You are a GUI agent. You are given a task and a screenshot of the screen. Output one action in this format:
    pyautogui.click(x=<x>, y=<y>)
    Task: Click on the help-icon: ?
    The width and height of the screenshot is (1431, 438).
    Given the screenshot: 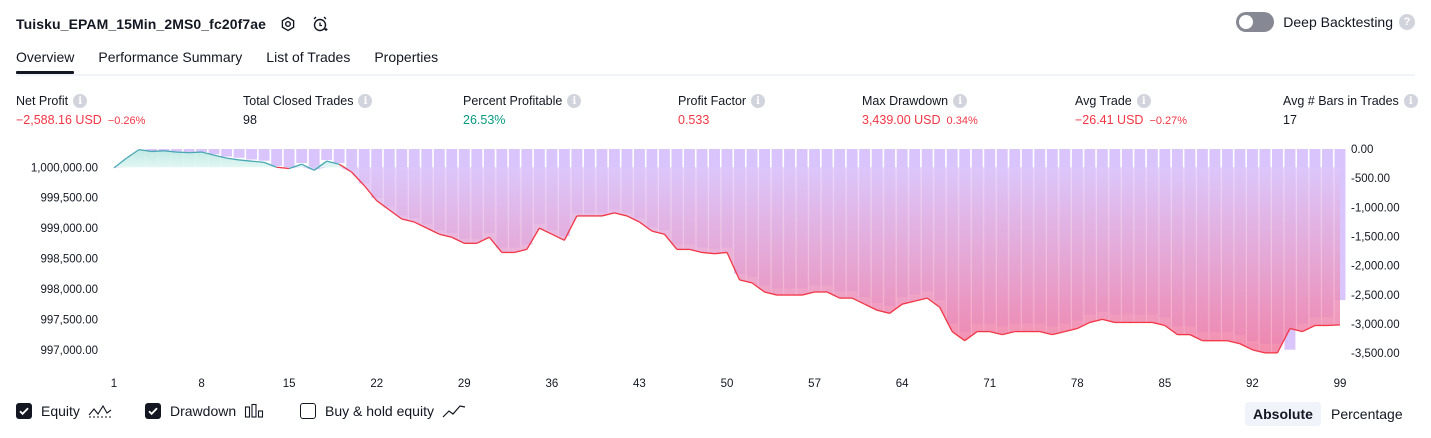 What is the action you would take?
    pyautogui.click(x=1407, y=22)
    